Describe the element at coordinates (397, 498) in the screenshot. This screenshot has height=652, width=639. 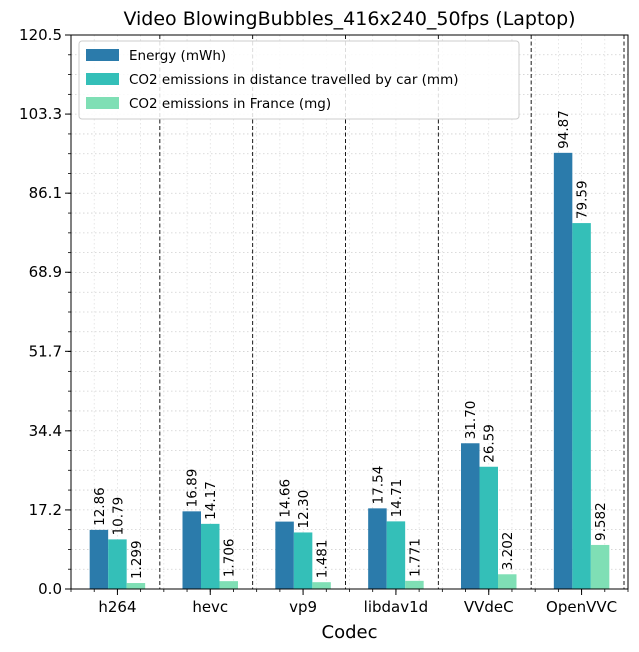
I see `data-label: 14.71` at that location.